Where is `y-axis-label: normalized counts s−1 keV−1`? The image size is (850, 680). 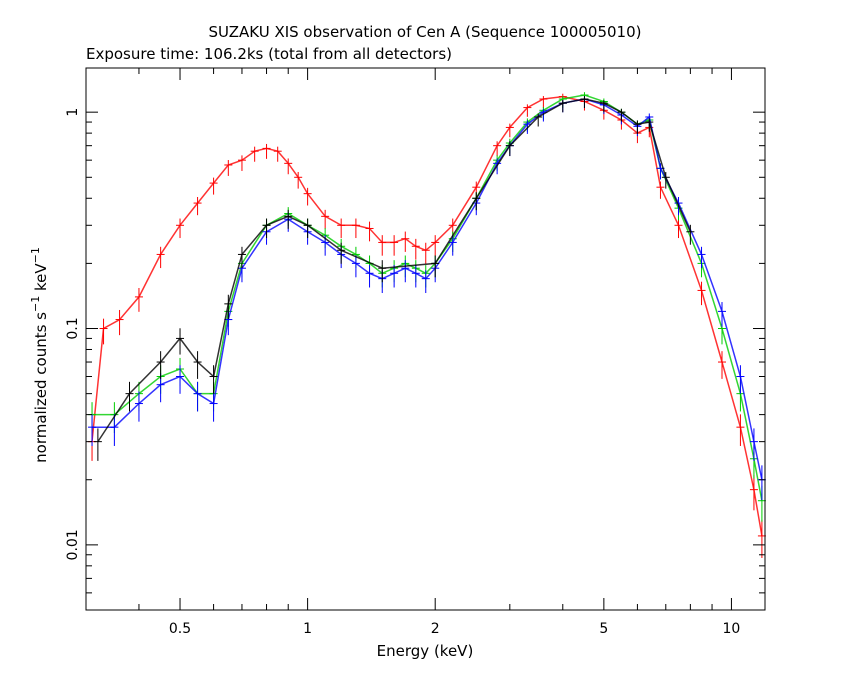 y-axis-label: normalized counts s−1 keV−1 is located at coordinates (39, 355).